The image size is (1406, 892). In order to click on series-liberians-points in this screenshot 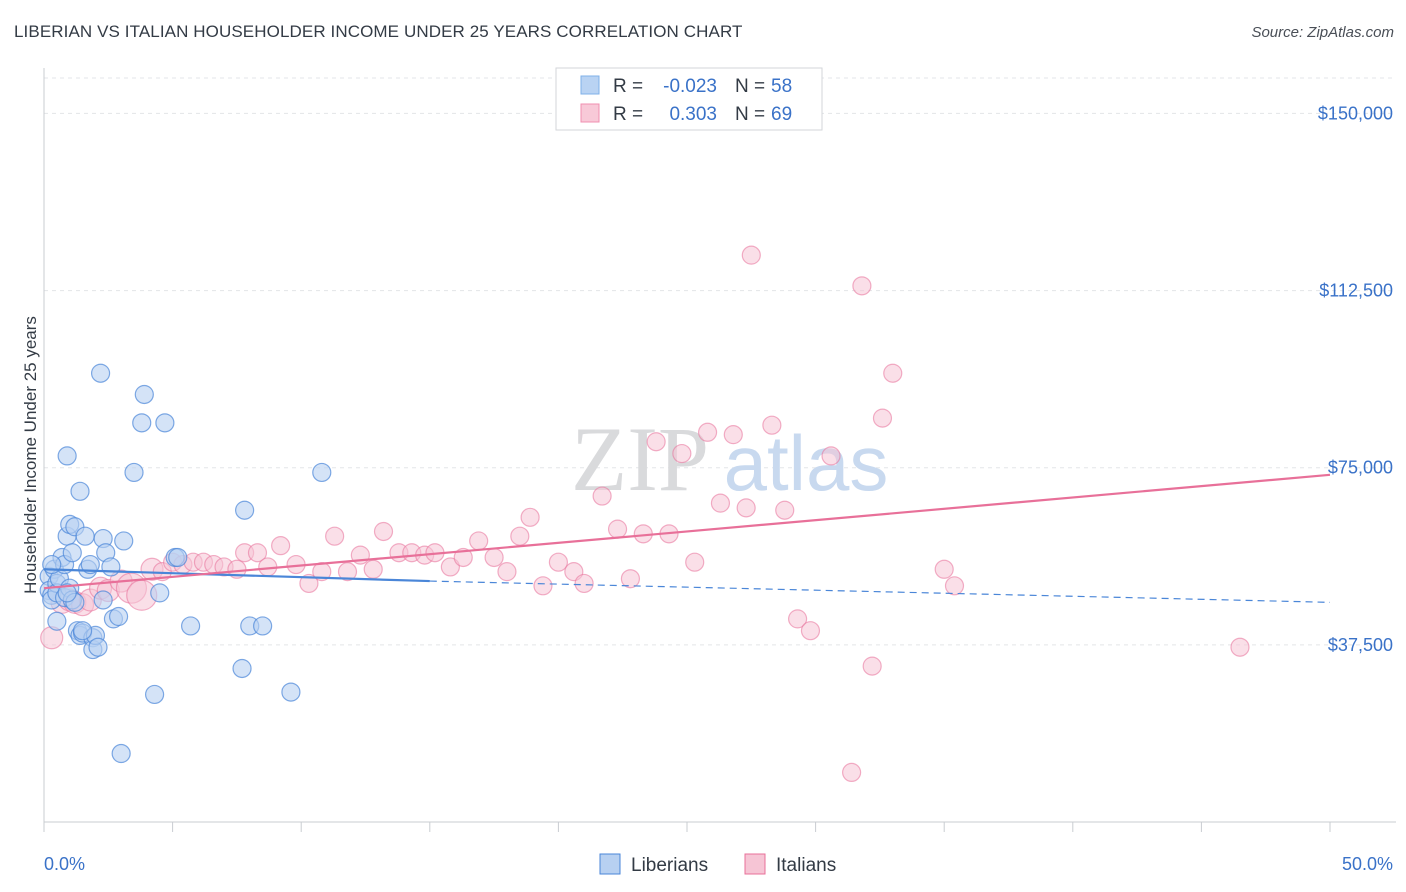, I will do `click(185, 563)`.